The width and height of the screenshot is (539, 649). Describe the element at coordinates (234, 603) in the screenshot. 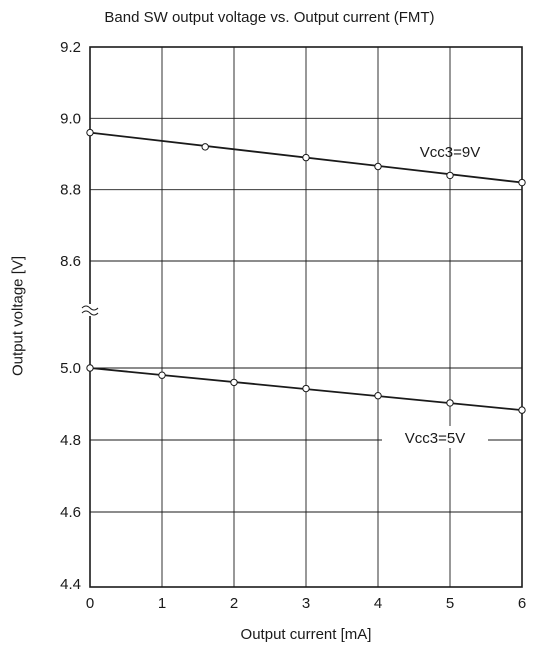

I see `x-tick-label: 2` at that location.